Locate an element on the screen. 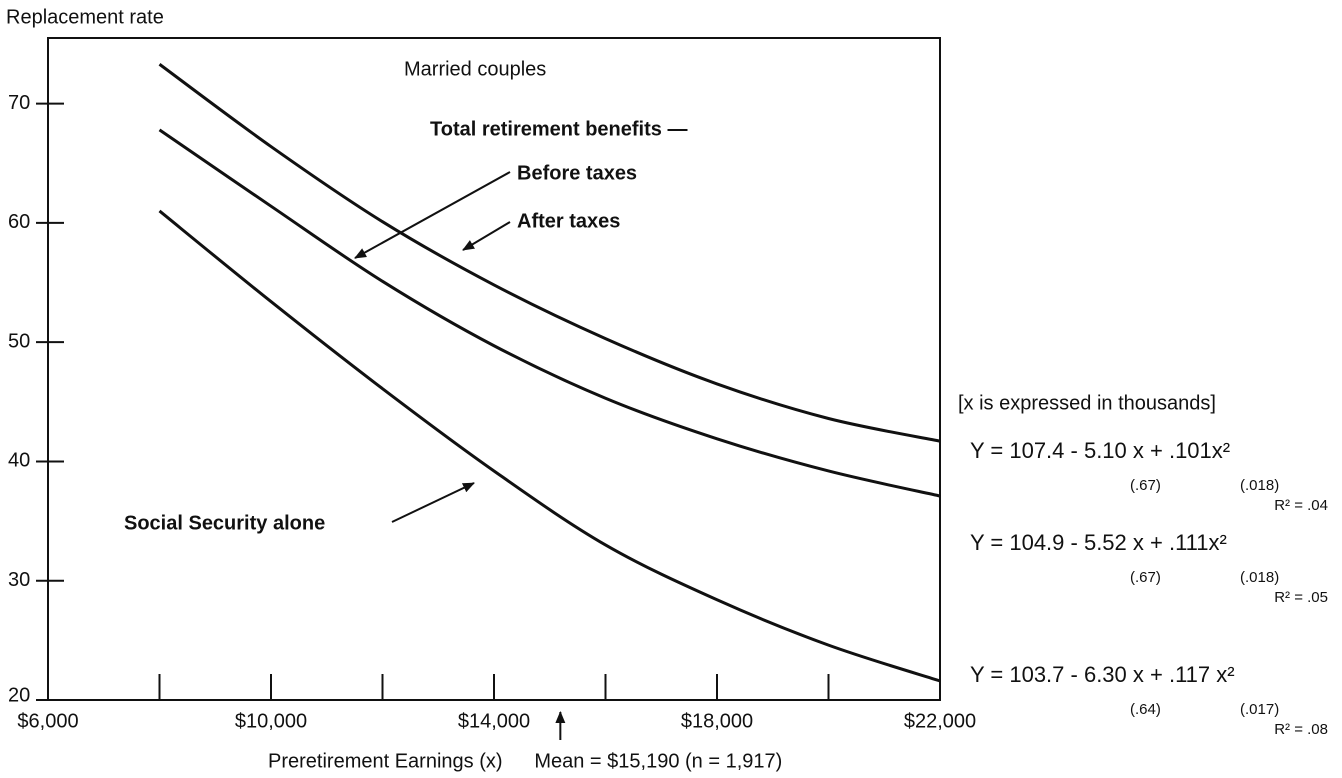  y-axis-label: Replacement rate is located at coordinates (85, 17).